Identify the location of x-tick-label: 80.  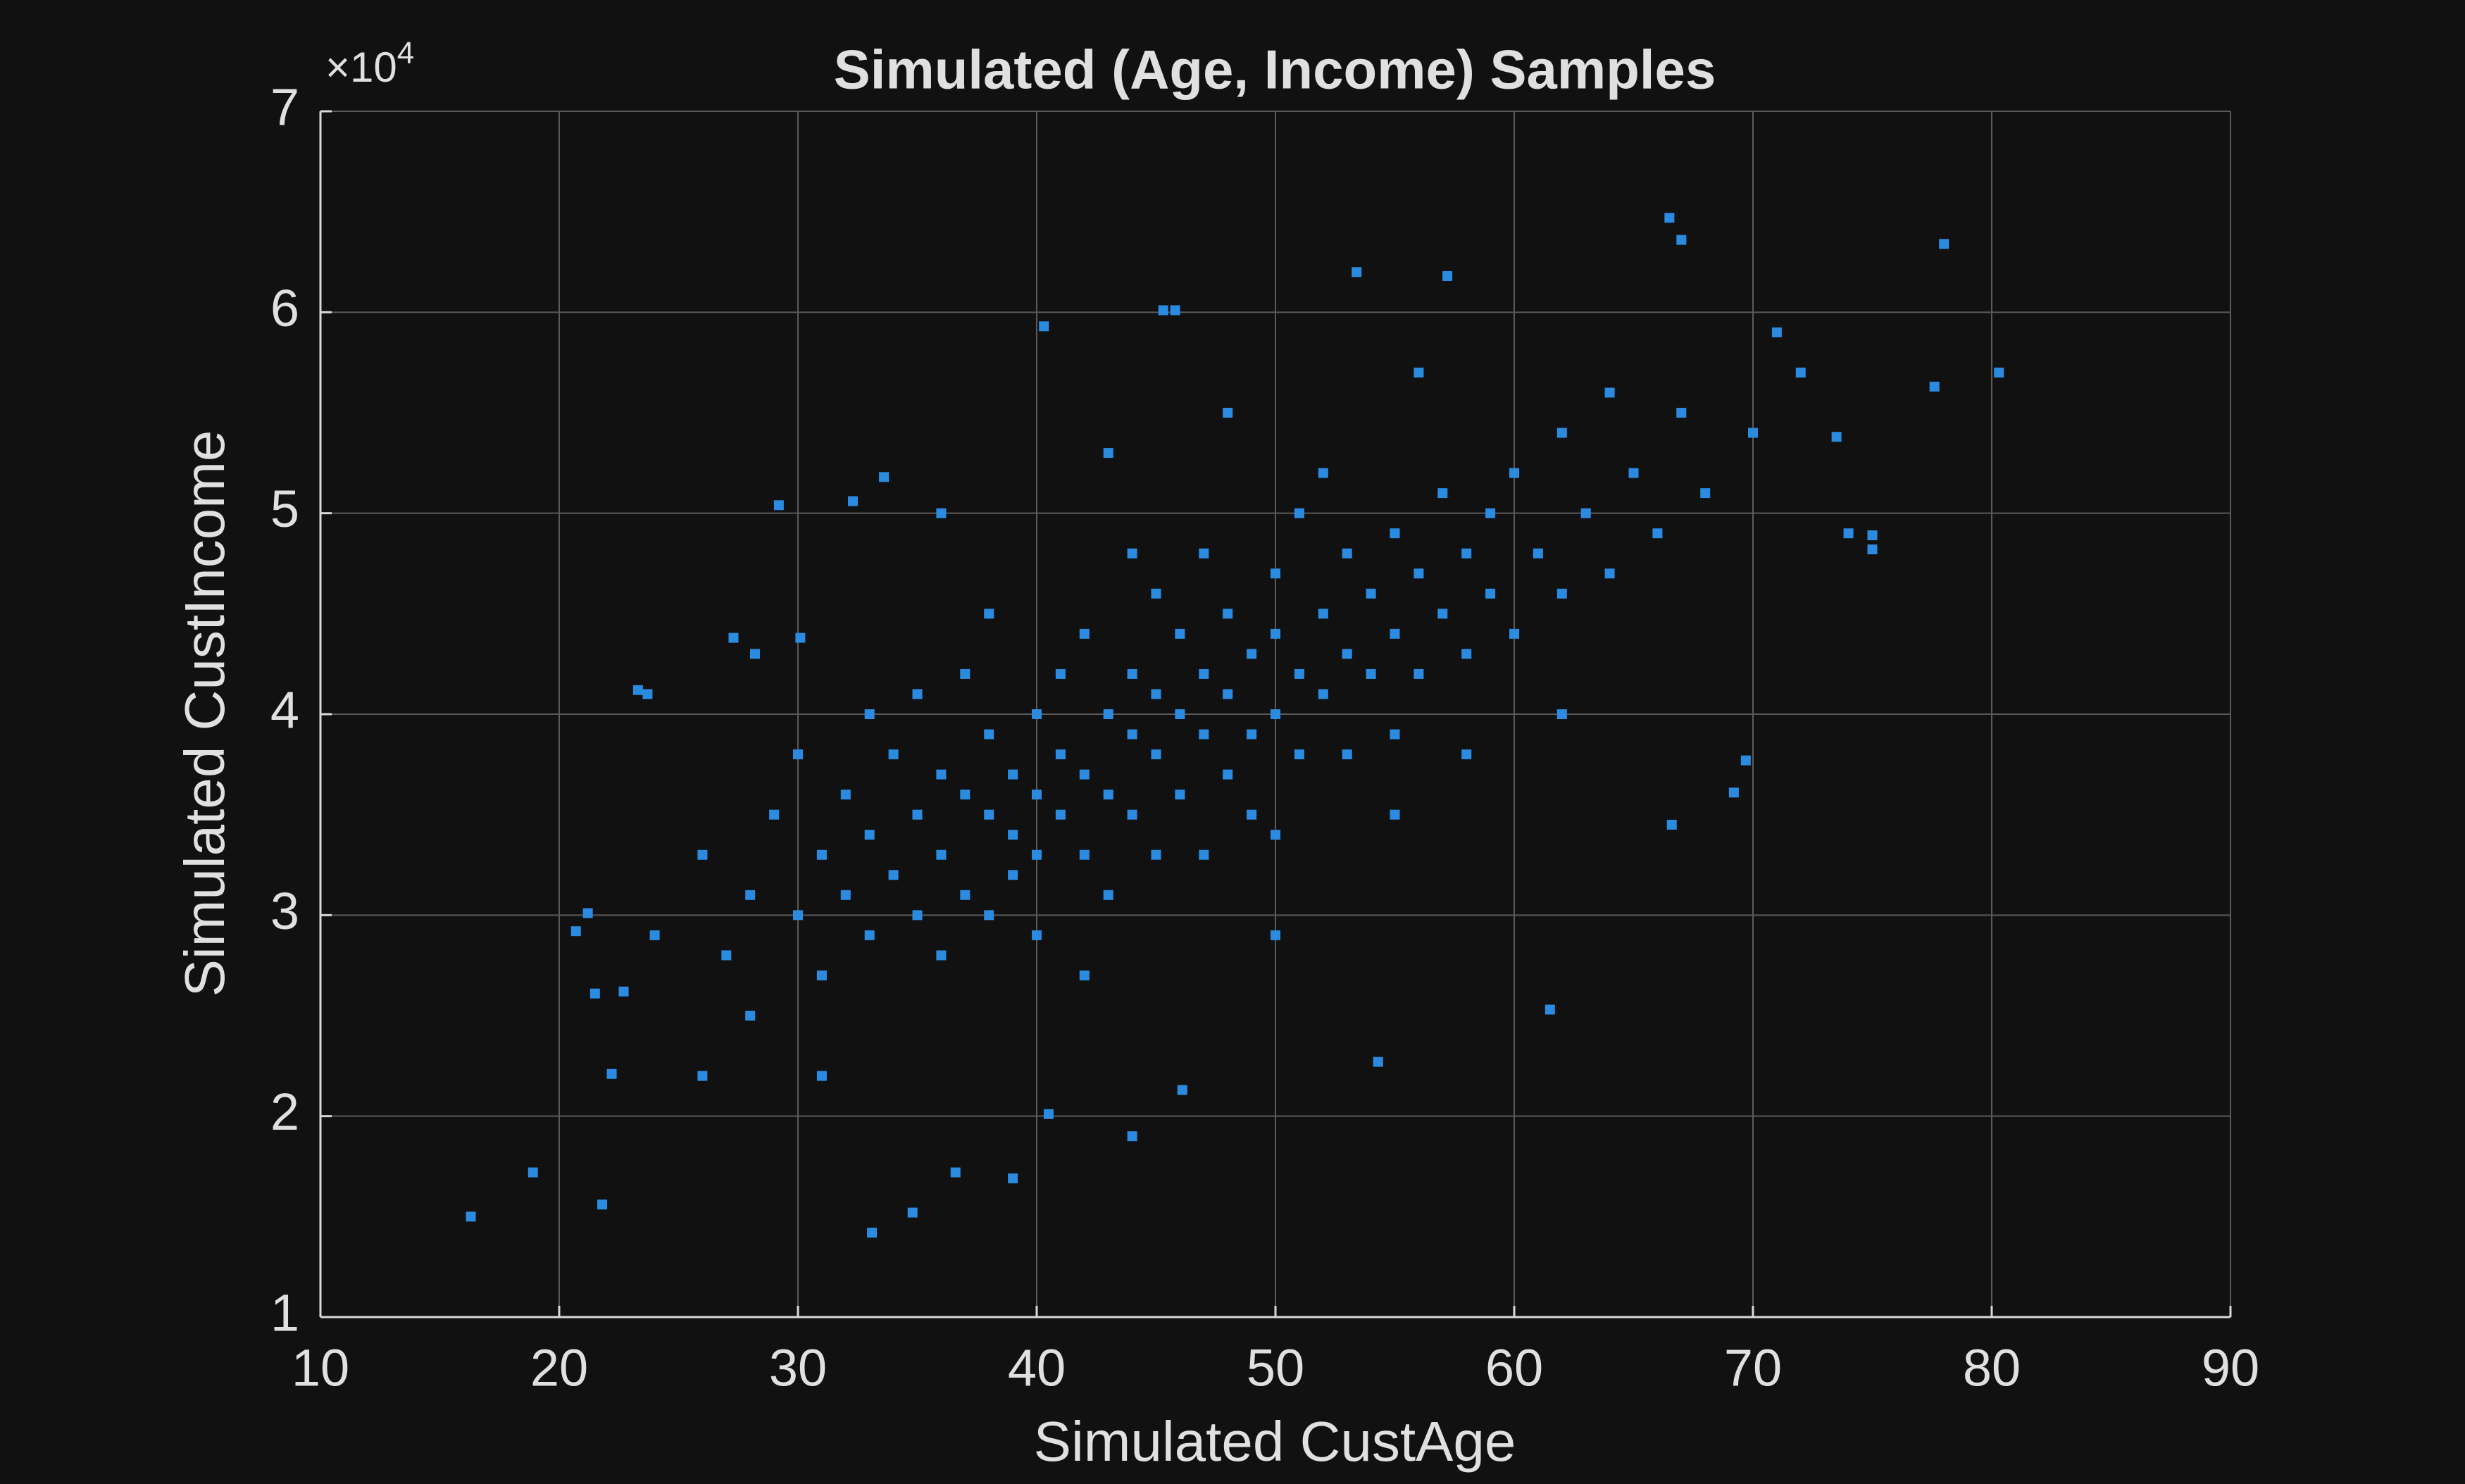
(1992, 1368).